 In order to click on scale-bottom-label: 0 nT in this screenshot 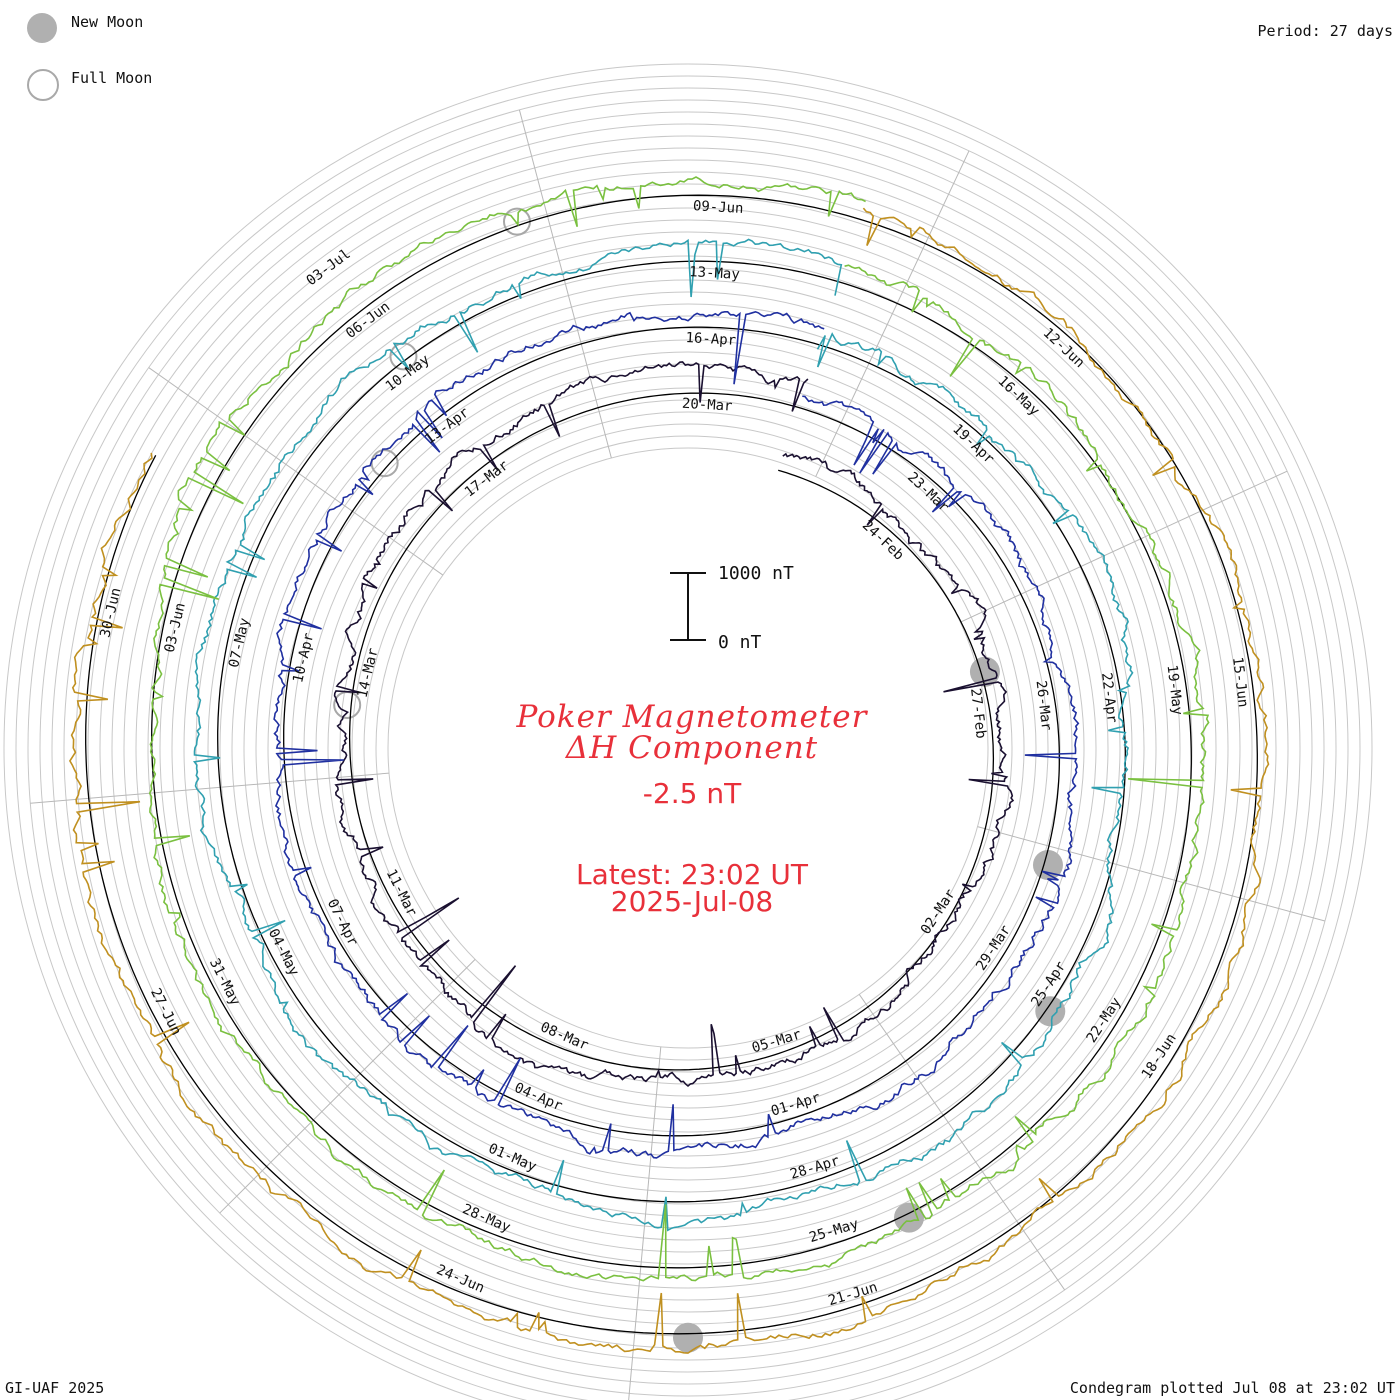, I will do `click(740, 642)`.